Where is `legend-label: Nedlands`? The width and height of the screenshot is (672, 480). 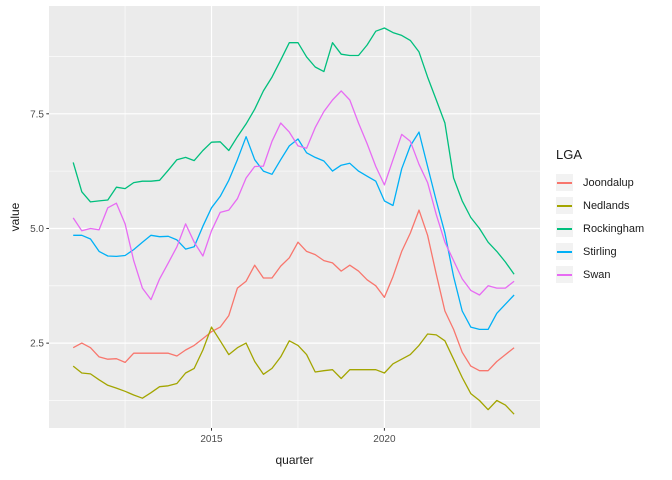 legend-label: Nedlands is located at coordinates (606, 205).